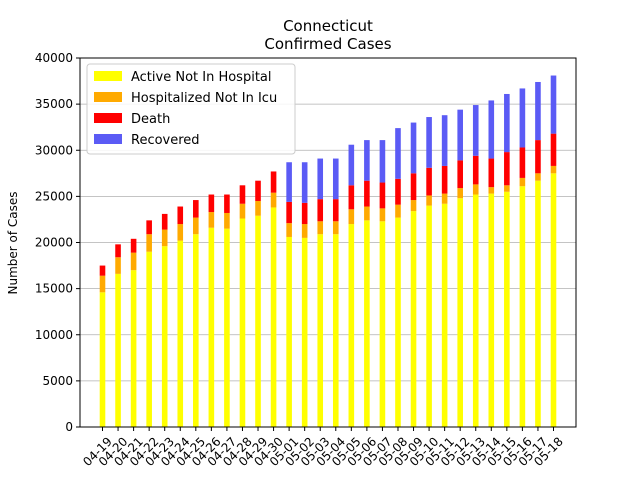  What do you see at coordinates (54, 289) in the screenshot?
I see `y-tick-label: 15000` at bounding box center [54, 289].